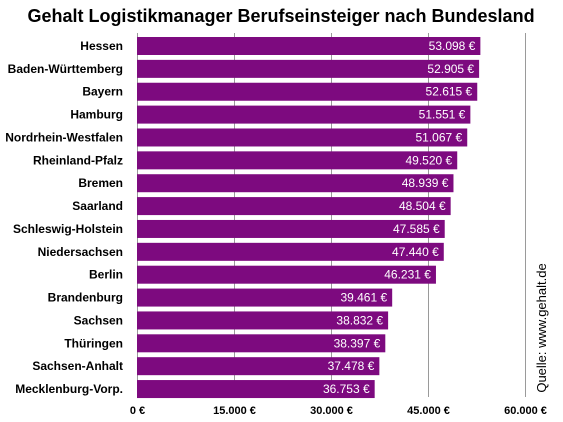 The image size is (563, 422). What do you see at coordinates (68, 229) in the screenshot?
I see `category-label: Schleswig-Holstein` at bounding box center [68, 229].